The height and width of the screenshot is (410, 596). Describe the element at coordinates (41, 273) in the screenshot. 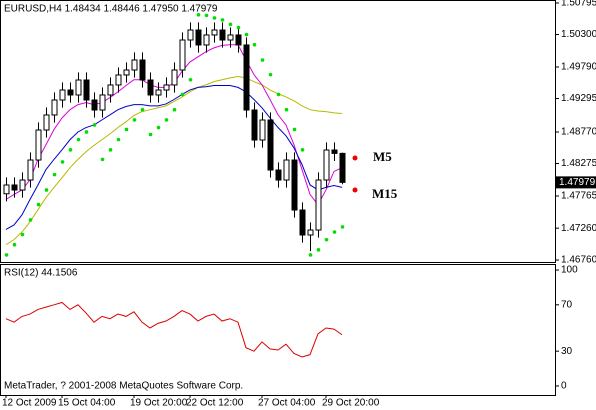

I see `rsi-title: RSI(12) 44.1506` at that location.